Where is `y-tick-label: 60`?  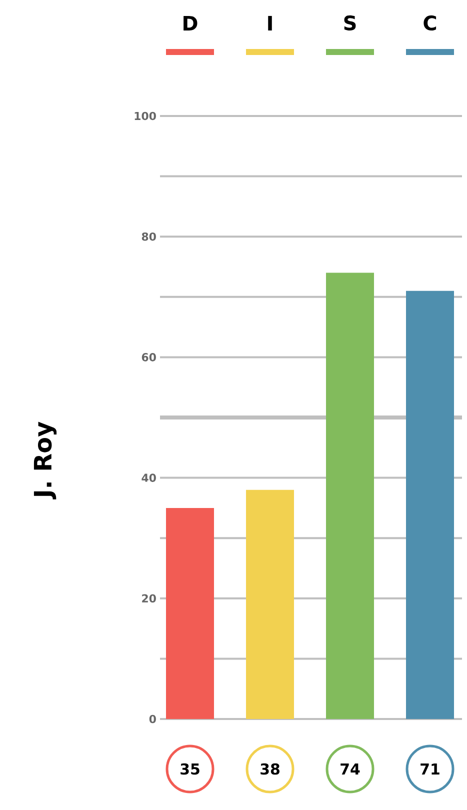 y-tick-label: 60 is located at coordinates (149, 357).